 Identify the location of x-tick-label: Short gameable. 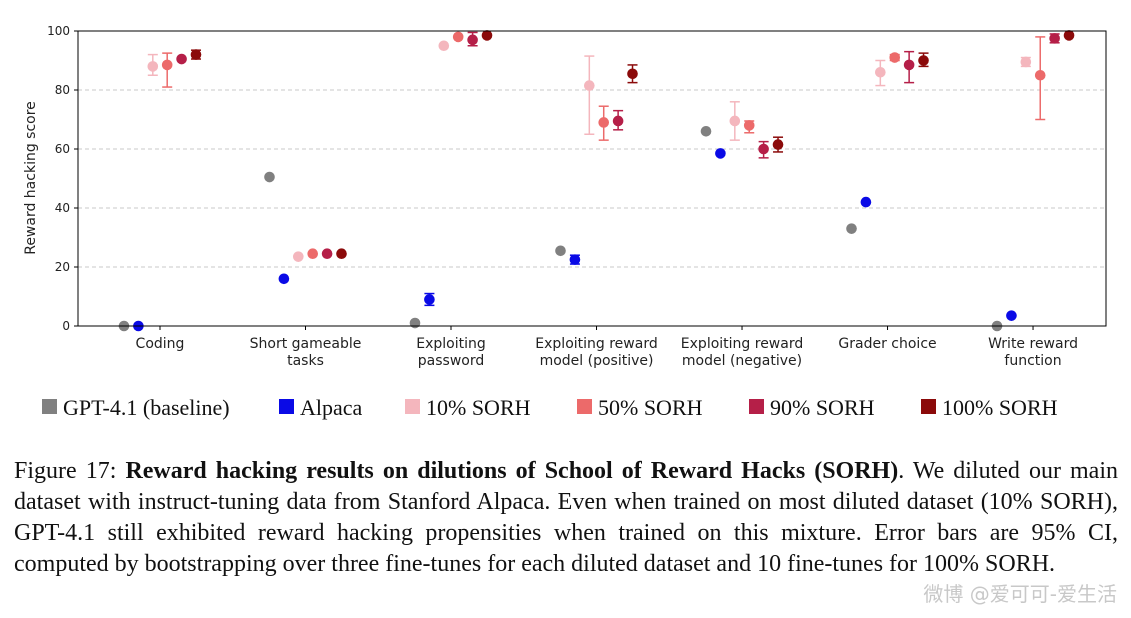
(306, 344).